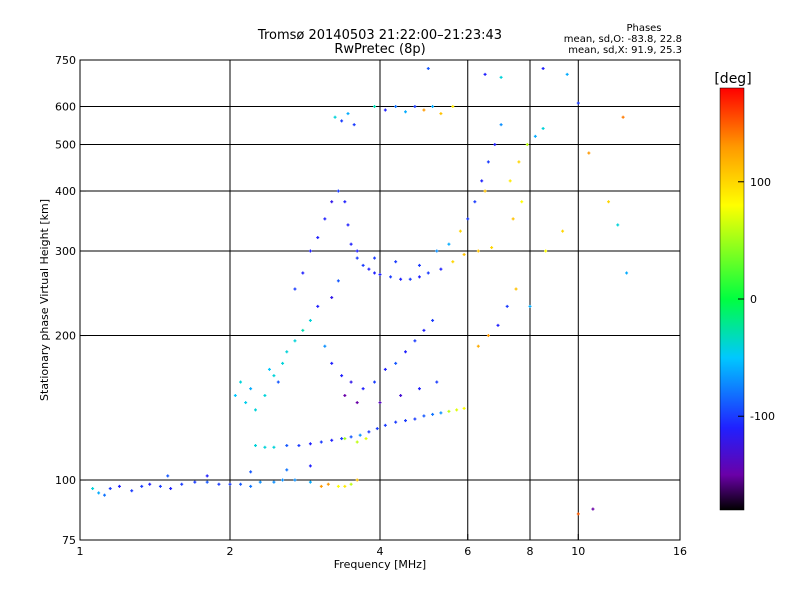 Image resolution: width=800 pixels, height=600 pixels. I want to click on colorbar-ticks: 100 0 -100, so click(756, 299).